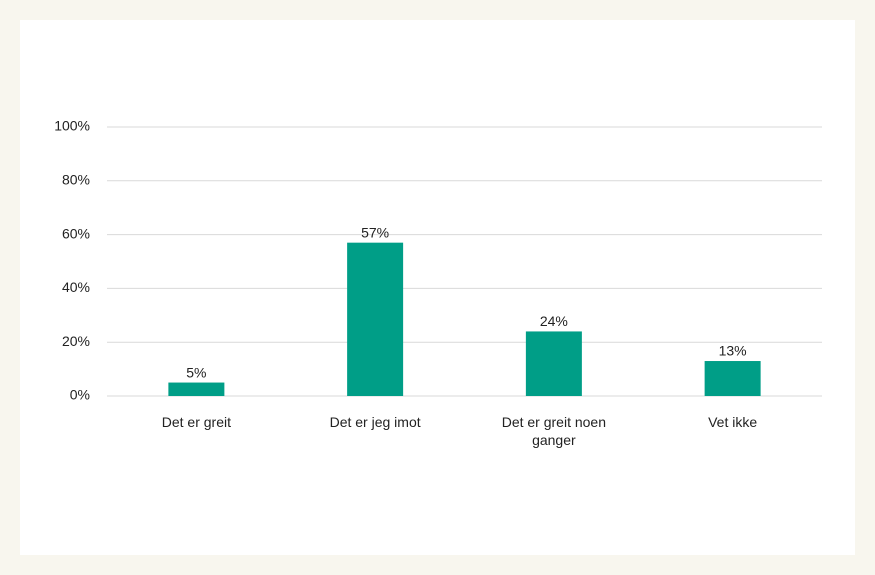 Image resolution: width=875 pixels, height=575 pixels. What do you see at coordinates (554, 431) in the screenshot?
I see `x-tick-label: Det er greit noen ganger` at bounding box center [554, 431].